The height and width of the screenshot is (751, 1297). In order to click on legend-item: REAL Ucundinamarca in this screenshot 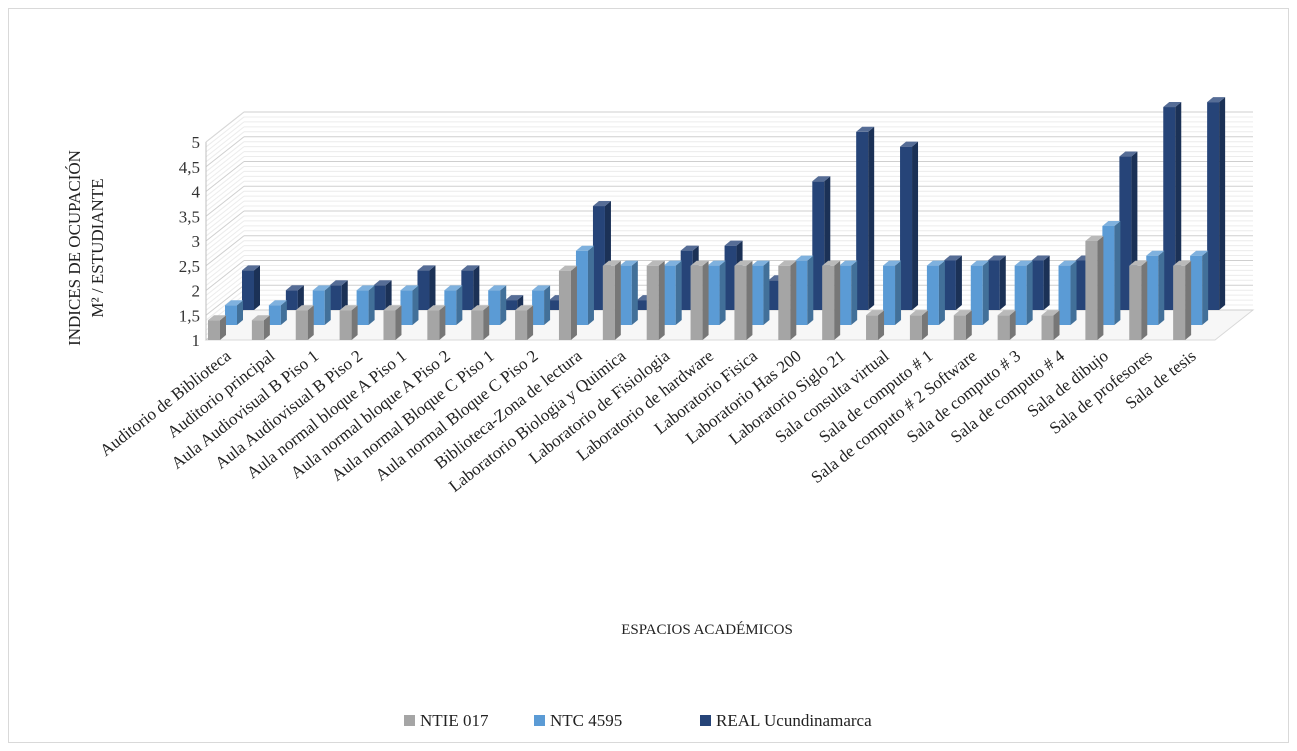, I will do `click(786, 720)`.